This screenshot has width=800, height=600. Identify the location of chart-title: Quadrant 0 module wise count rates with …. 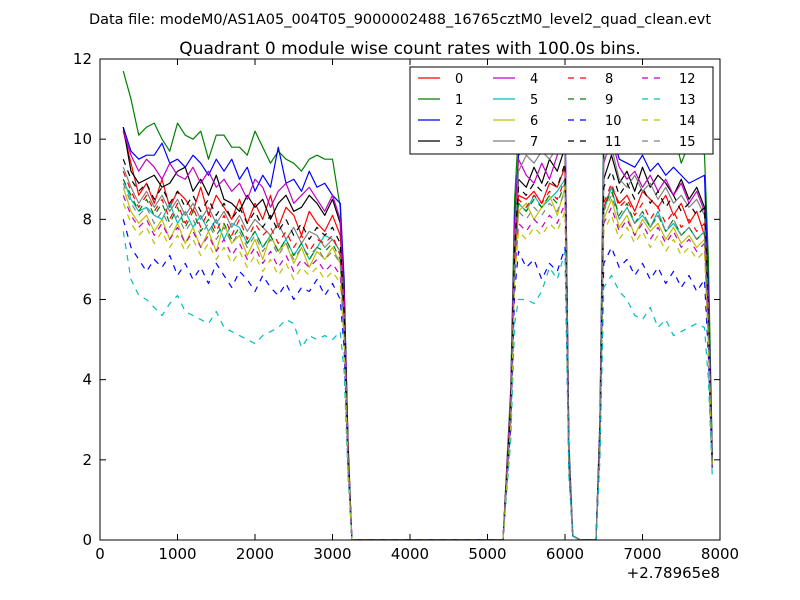
(409, 49).